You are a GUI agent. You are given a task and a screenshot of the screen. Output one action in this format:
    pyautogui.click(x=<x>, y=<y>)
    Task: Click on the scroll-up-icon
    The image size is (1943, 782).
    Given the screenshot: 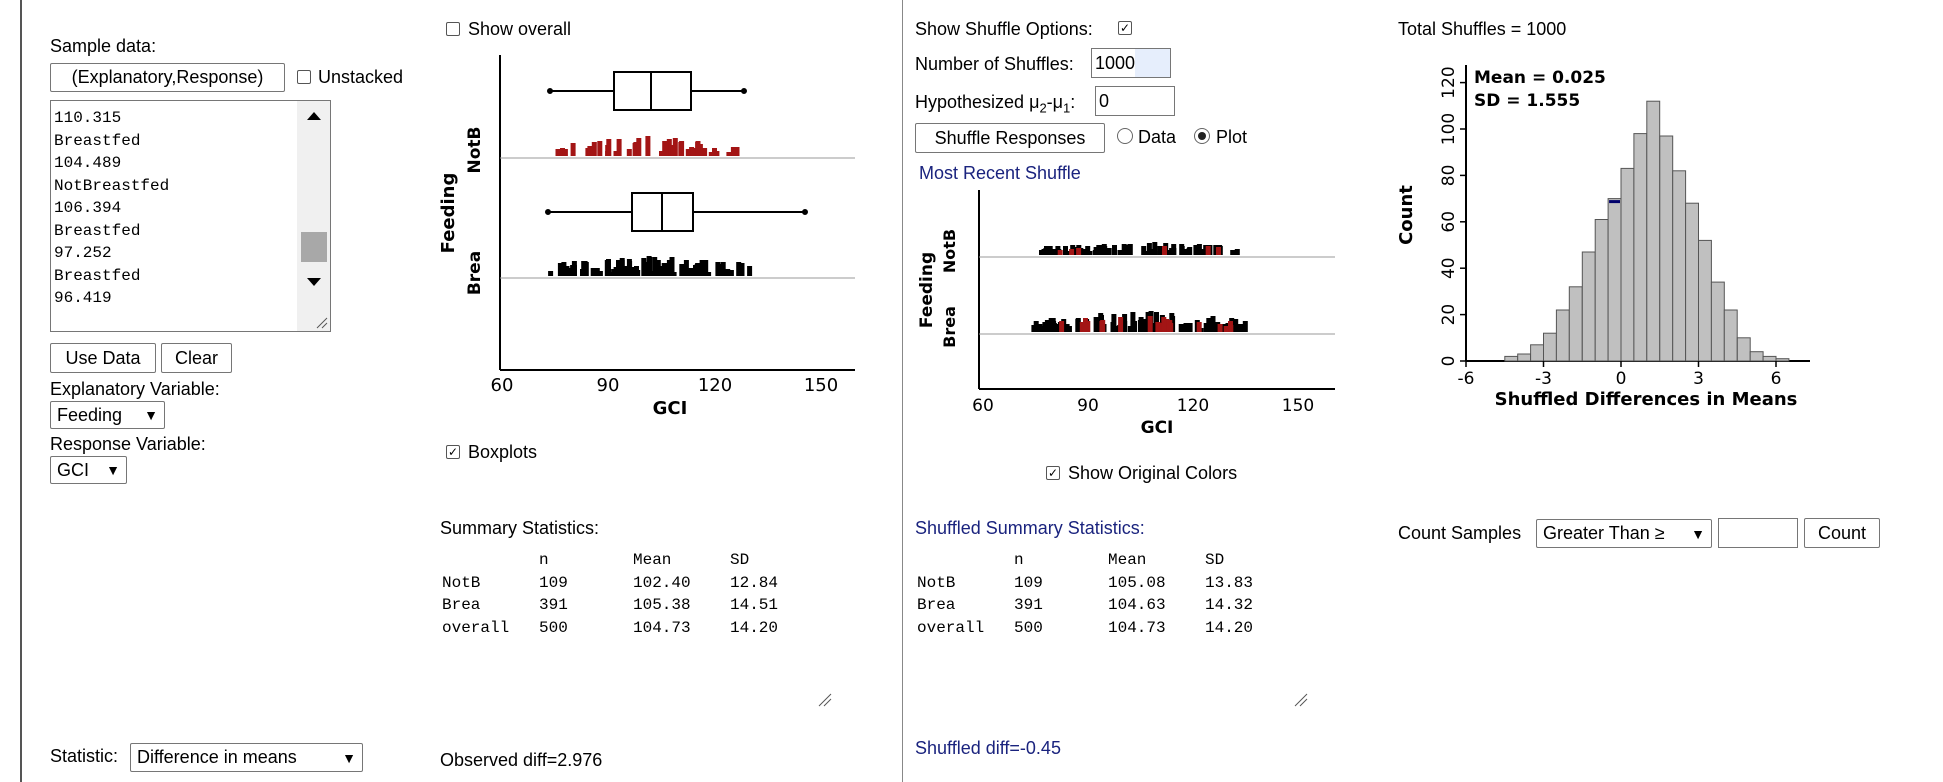 What is the action you would take?
    pyautogui.click(x=314, y=116)
    